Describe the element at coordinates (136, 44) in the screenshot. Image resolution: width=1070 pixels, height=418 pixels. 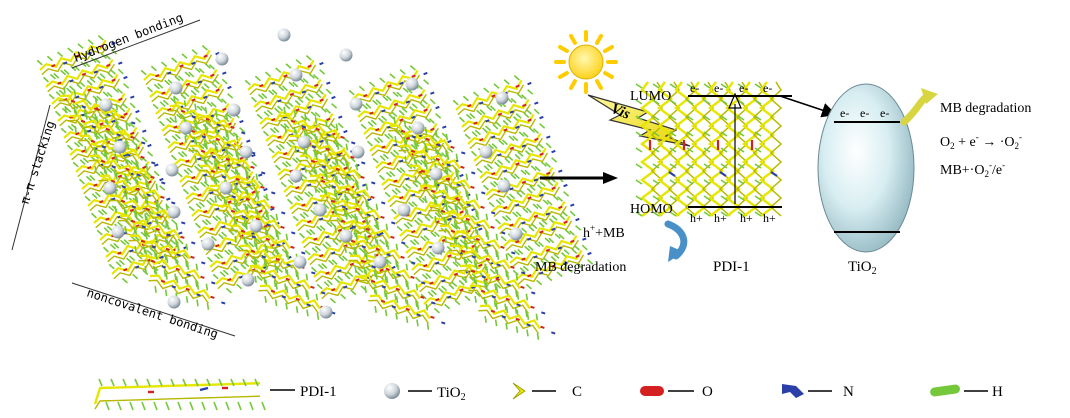
I see `hydrogen-bonding-guide-line` at that location.